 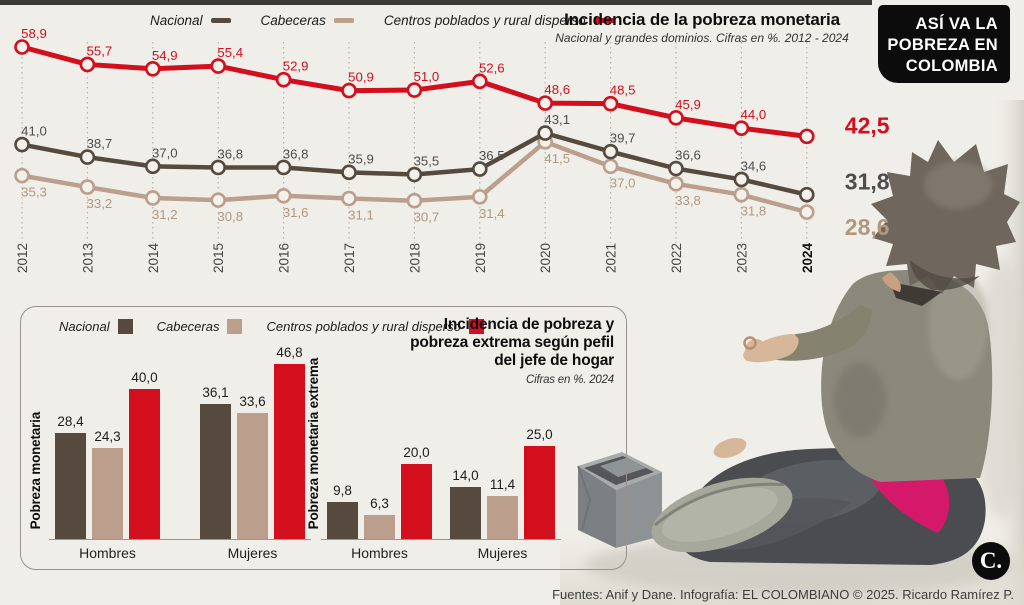 What do you see at coordinates (554, 360) in the screenshot?
I see `bar-panel-title-line: del jefe de hogar` at bounding box center [554, 360].